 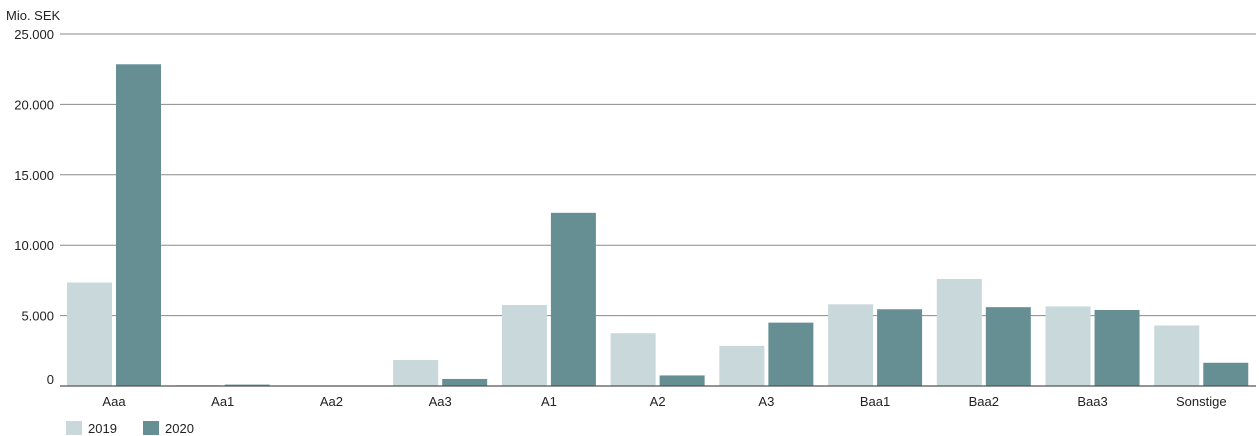 I want to click on bar-aaa-2019, so click(x=89, y=334).